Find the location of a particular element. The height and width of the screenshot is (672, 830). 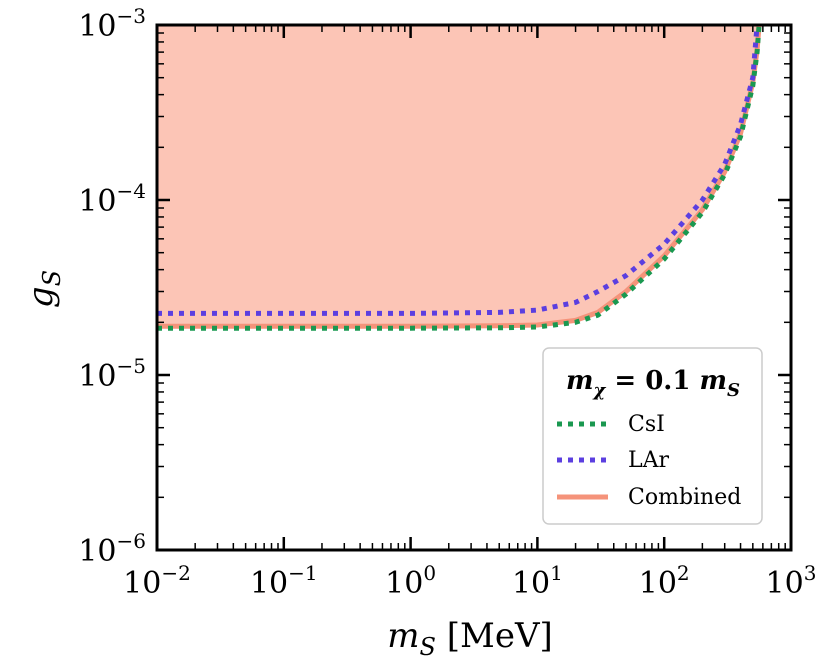

x-tick-label: 10⁻² is located at coordinates (157, 581).